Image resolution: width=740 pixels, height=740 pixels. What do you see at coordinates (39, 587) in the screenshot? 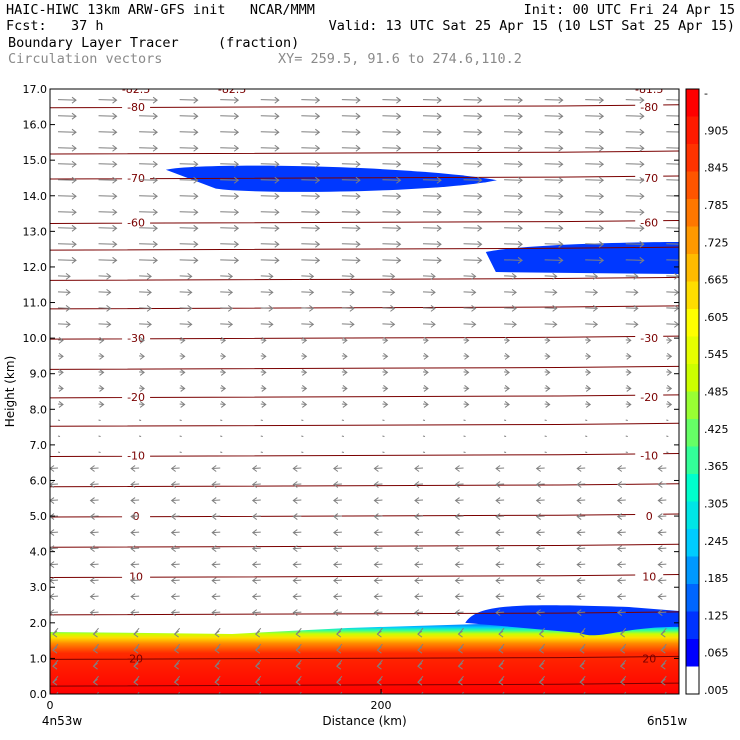
I see `y-tick-label: 3.0` at bounding box center [39, 587].